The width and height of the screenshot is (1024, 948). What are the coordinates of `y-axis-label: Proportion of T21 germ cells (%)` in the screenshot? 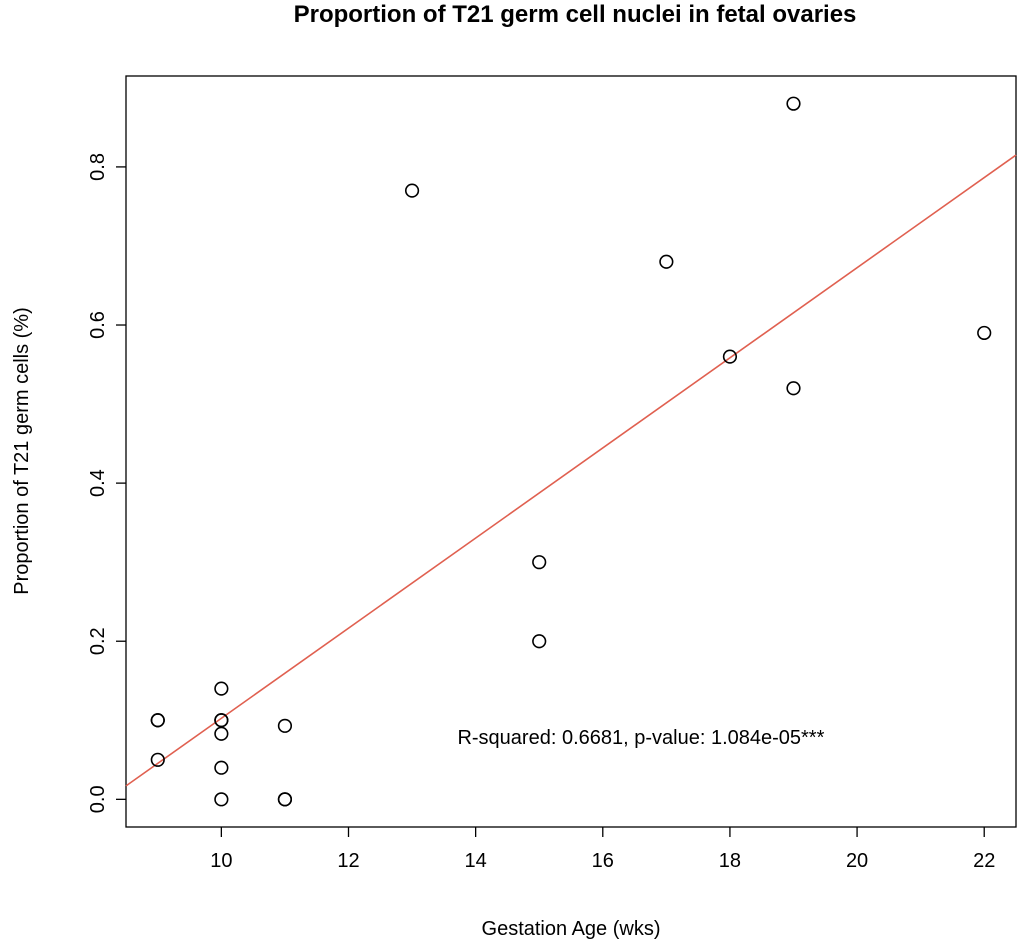 It's located at (22, 451).